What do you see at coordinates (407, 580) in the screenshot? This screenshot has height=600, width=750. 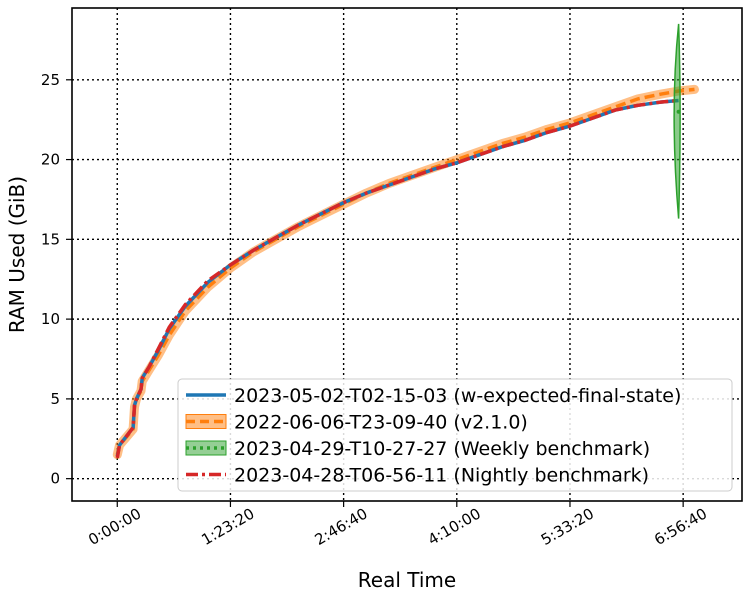 I see `x-axis-label: Real Time` at bounding box center [407, 580].